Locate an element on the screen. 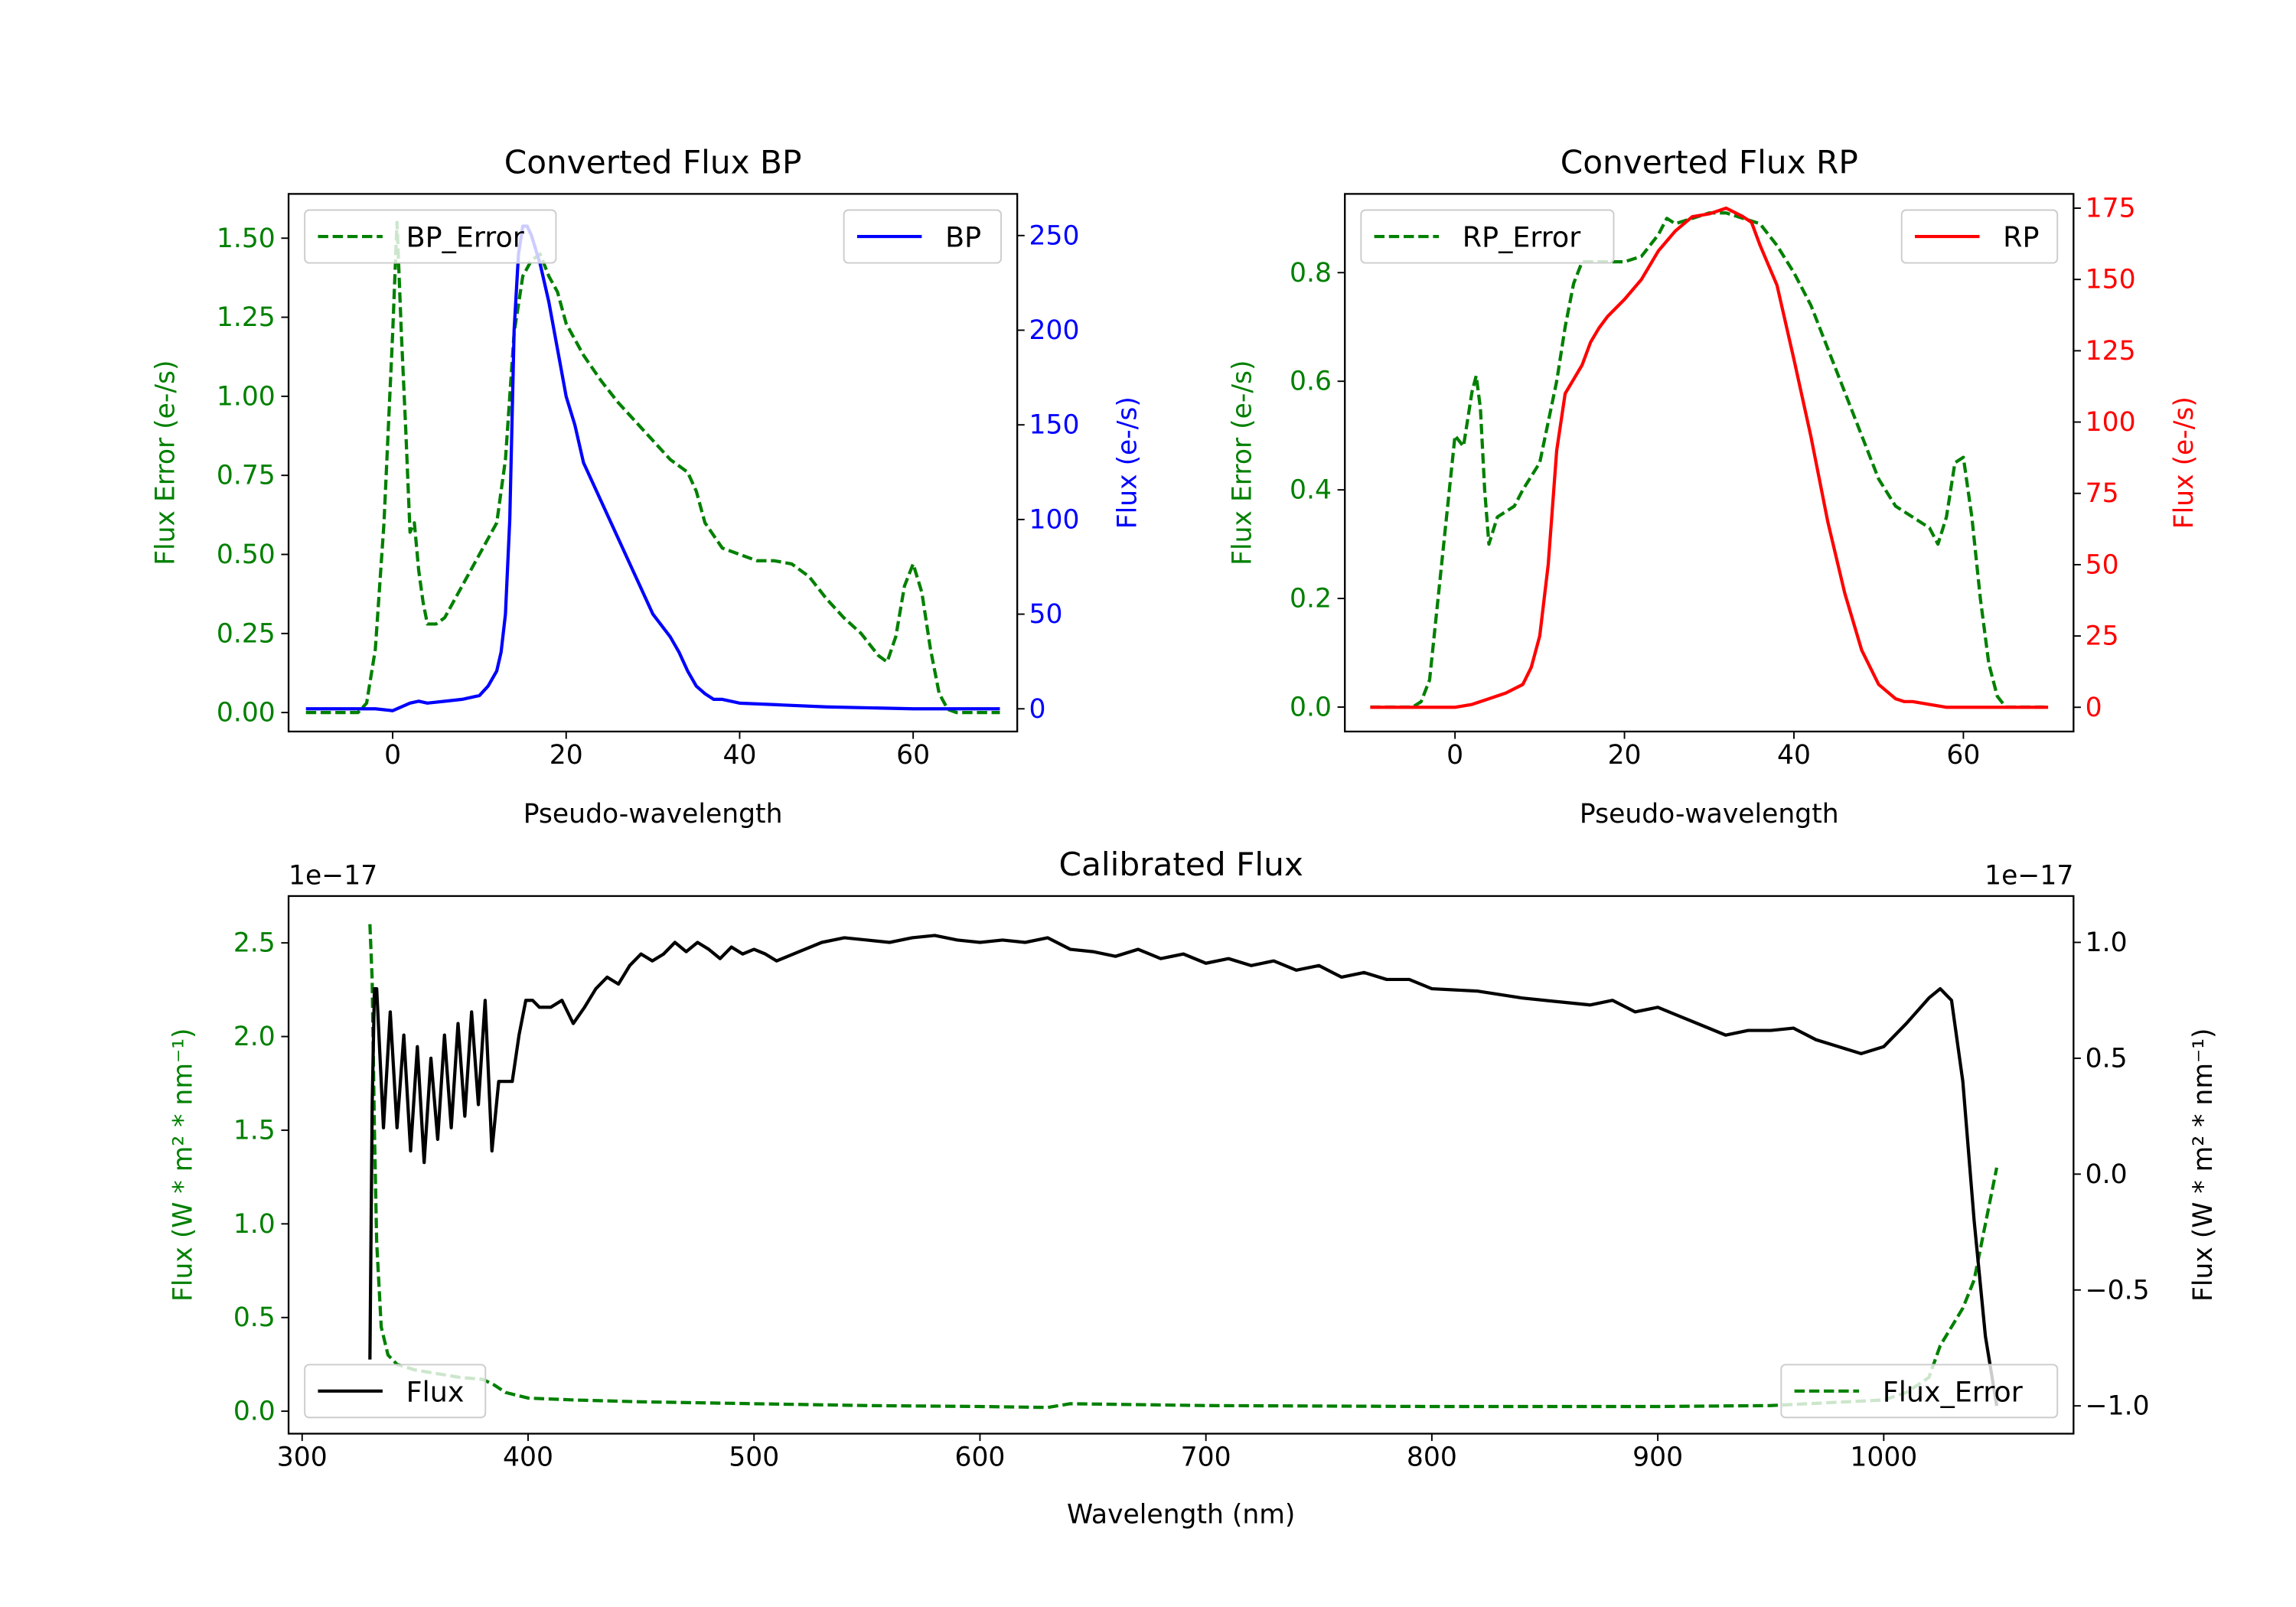 Image resolution: width=2296 pixels, height=1607 pixels. y-tick-label-right: −0.5 is located at coordinates (2118, 1290).